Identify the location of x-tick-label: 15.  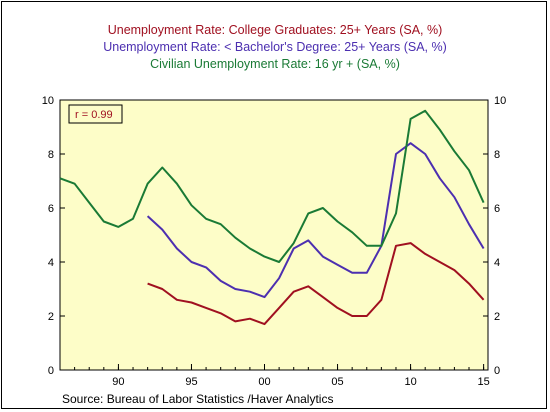
(483, 382).